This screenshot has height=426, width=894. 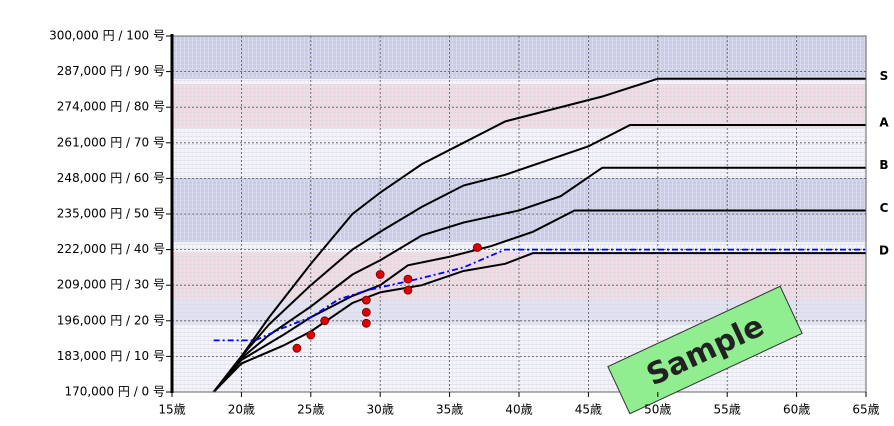 What do you see at coordinates (705, 350) in the screenshot?
I see `sticker-box` at bounding box center [705, 350].